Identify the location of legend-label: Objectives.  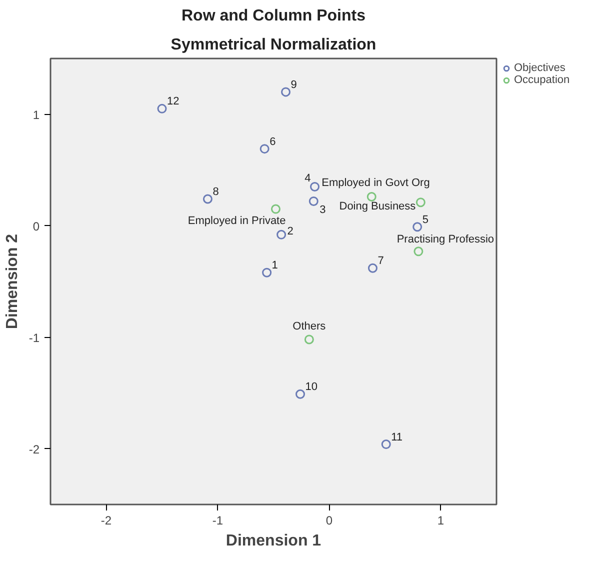
(540, 68).